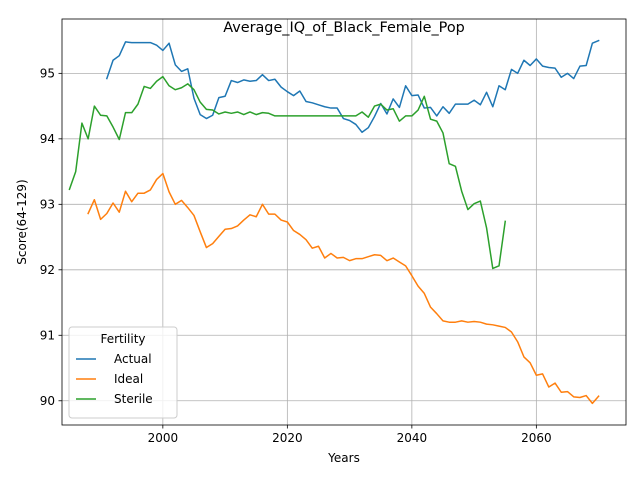  Describe the element at coordinates (47, 401) in the screenshot. I see `y-tick-label: 90` at that location.